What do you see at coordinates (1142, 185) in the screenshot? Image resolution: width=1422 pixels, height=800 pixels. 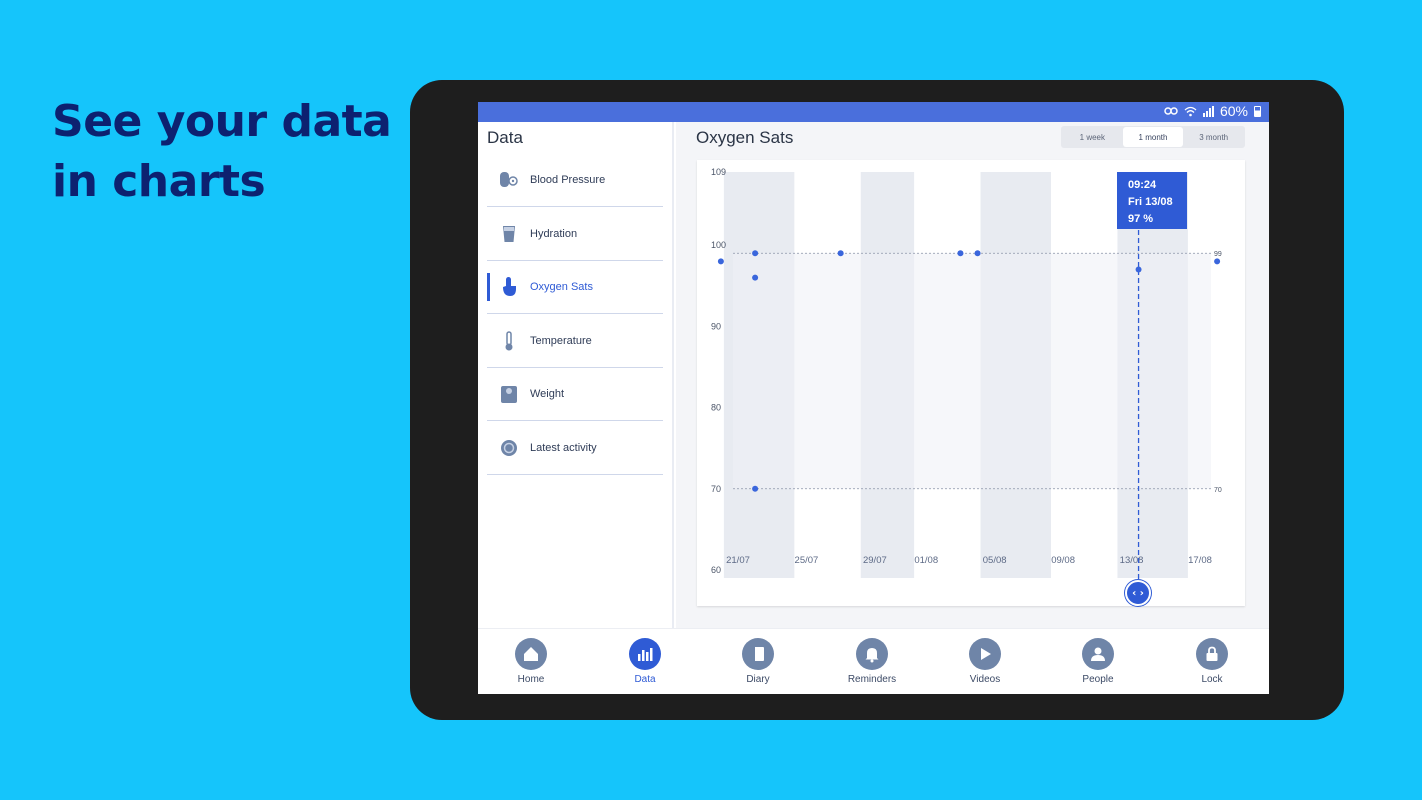 I see `tooltip-time: 09:24` at bounding box center [1142, 185].